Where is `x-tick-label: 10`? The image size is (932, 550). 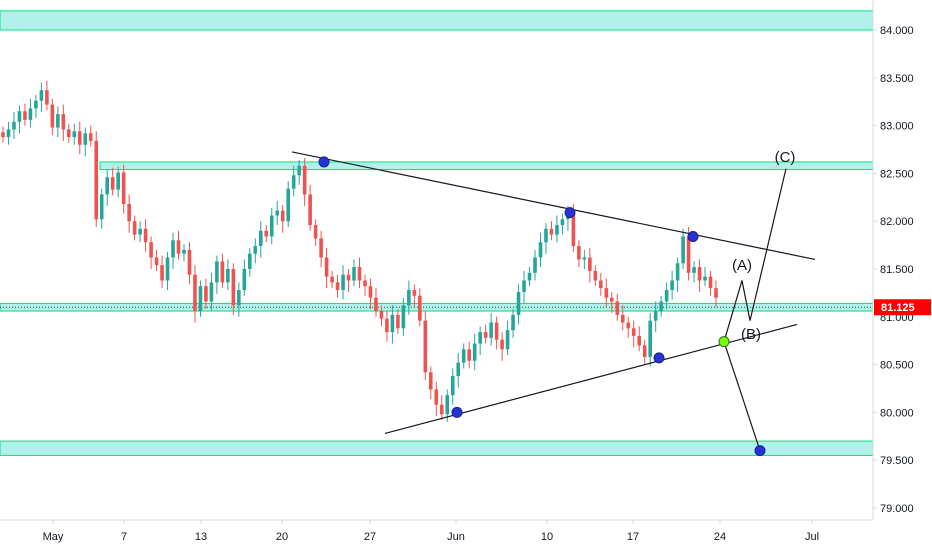
x-tick-label: 10 is located at coordinates (547, 537).